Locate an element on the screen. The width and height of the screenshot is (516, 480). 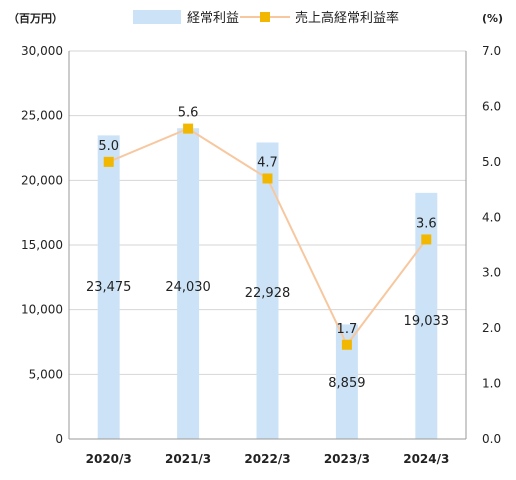
right-tick-label: 3.0 is located at coordinates (491, 273).